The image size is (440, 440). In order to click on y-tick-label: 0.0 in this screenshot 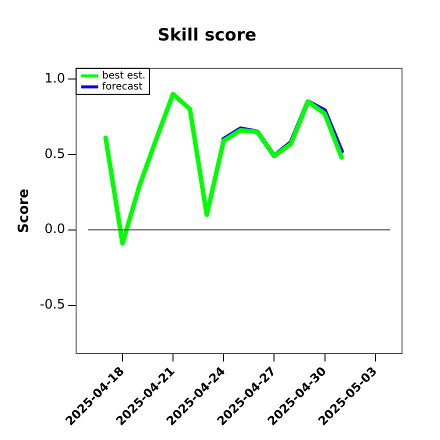, I will do `click(55, 230)`.